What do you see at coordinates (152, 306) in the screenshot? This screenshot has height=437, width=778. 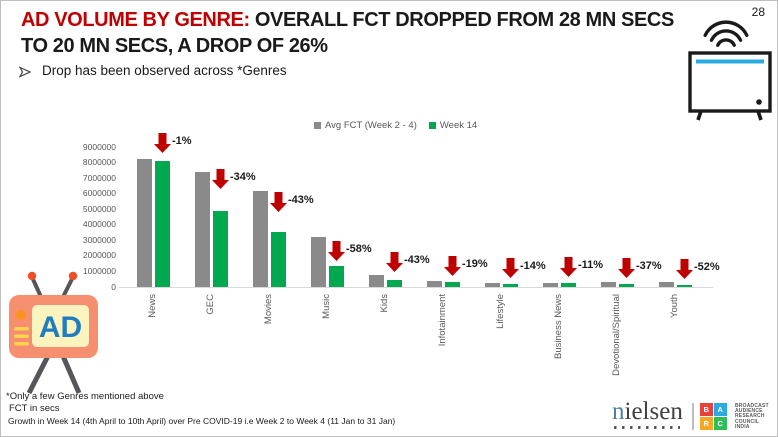 I see `x-axis-category-label: News` at bounding box center [152, 306].